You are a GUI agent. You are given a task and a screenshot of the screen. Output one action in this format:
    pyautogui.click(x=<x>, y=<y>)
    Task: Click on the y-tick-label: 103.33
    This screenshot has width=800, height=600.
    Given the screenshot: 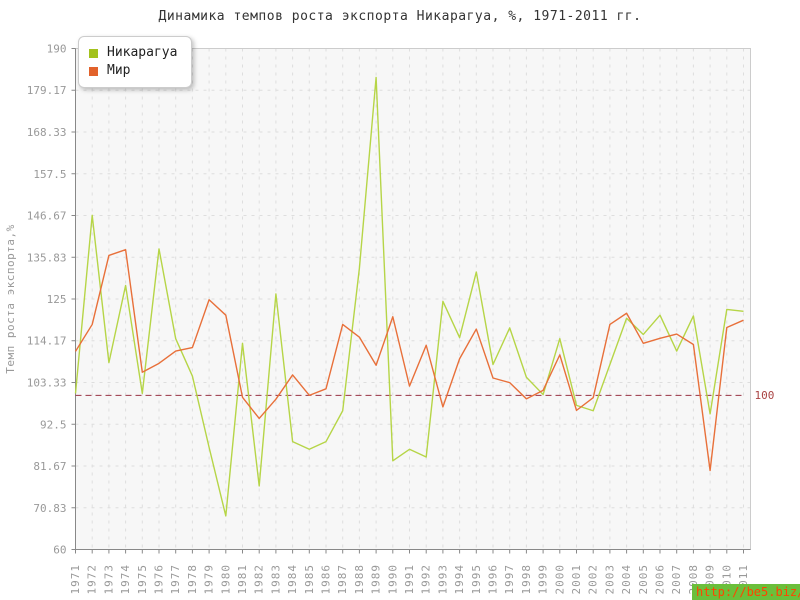 What is the action you would take?
    pyautogui.click(x=47, y=383)
    